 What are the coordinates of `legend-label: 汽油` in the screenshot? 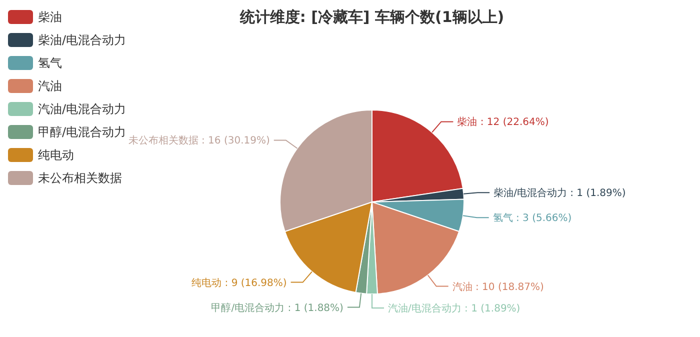 It's located at (50, 86).